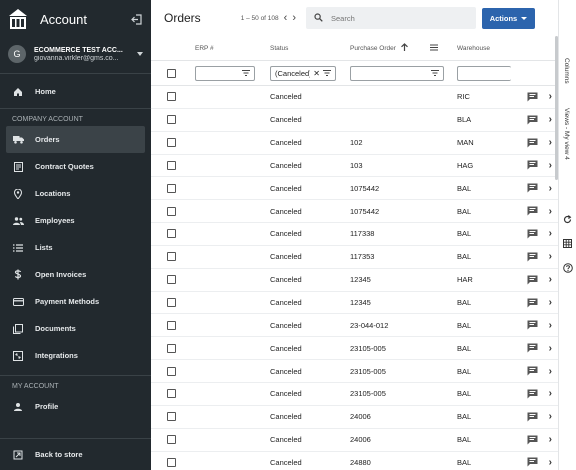  What do you see at coordinates (556, 108) in the screenshot?
I see `vertical-scrollbar` at bounding box center [556, 108].